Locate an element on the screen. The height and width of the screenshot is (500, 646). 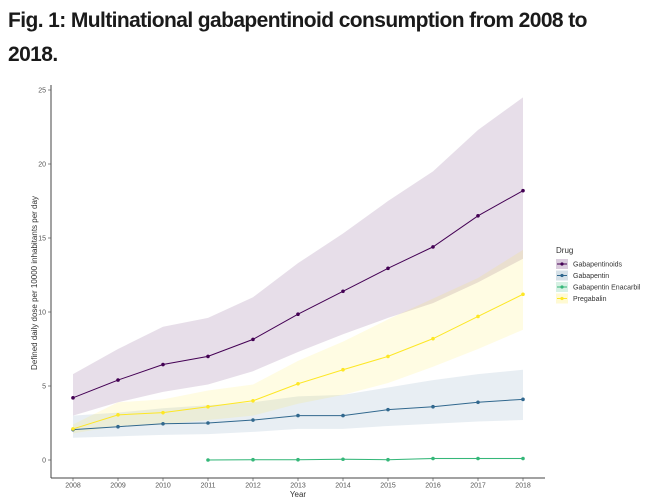
x-tick-label: 2014 is located at coordinates (343, 486).